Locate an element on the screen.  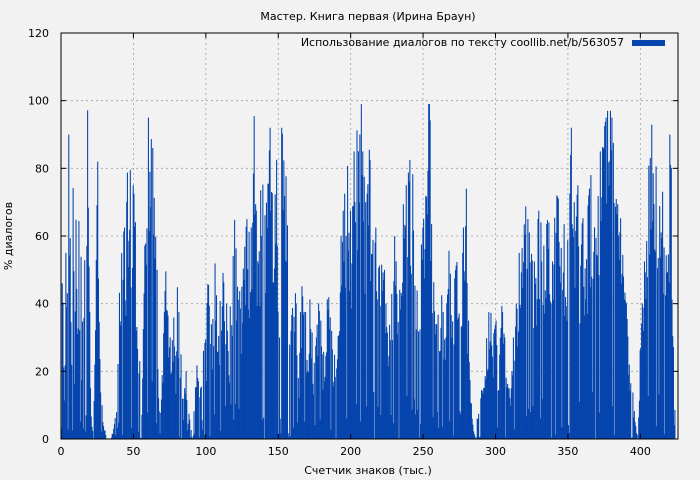
y-tick-label: 40 is located at coordinates (42, 304).